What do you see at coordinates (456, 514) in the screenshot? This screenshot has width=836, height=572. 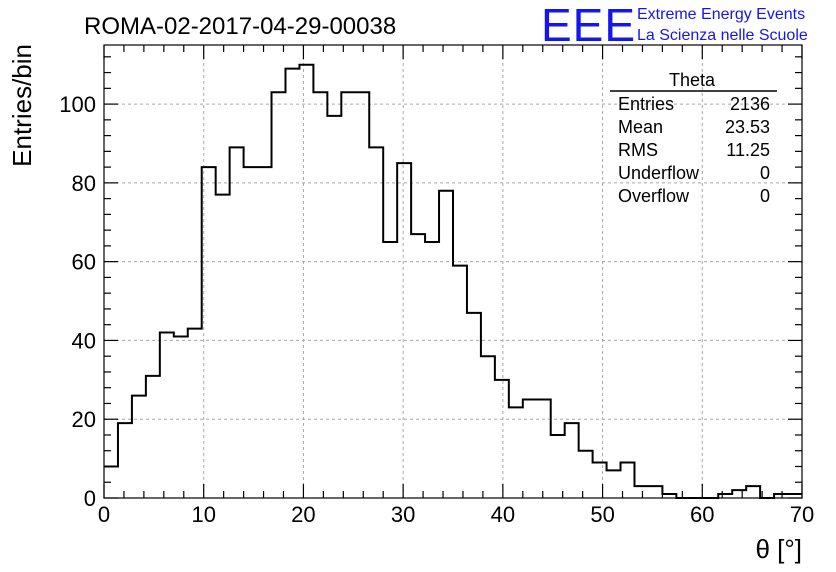 I see `x-tick-labels: 0 10 20 30 40 50 60 70` at bounding box center [456, 514].